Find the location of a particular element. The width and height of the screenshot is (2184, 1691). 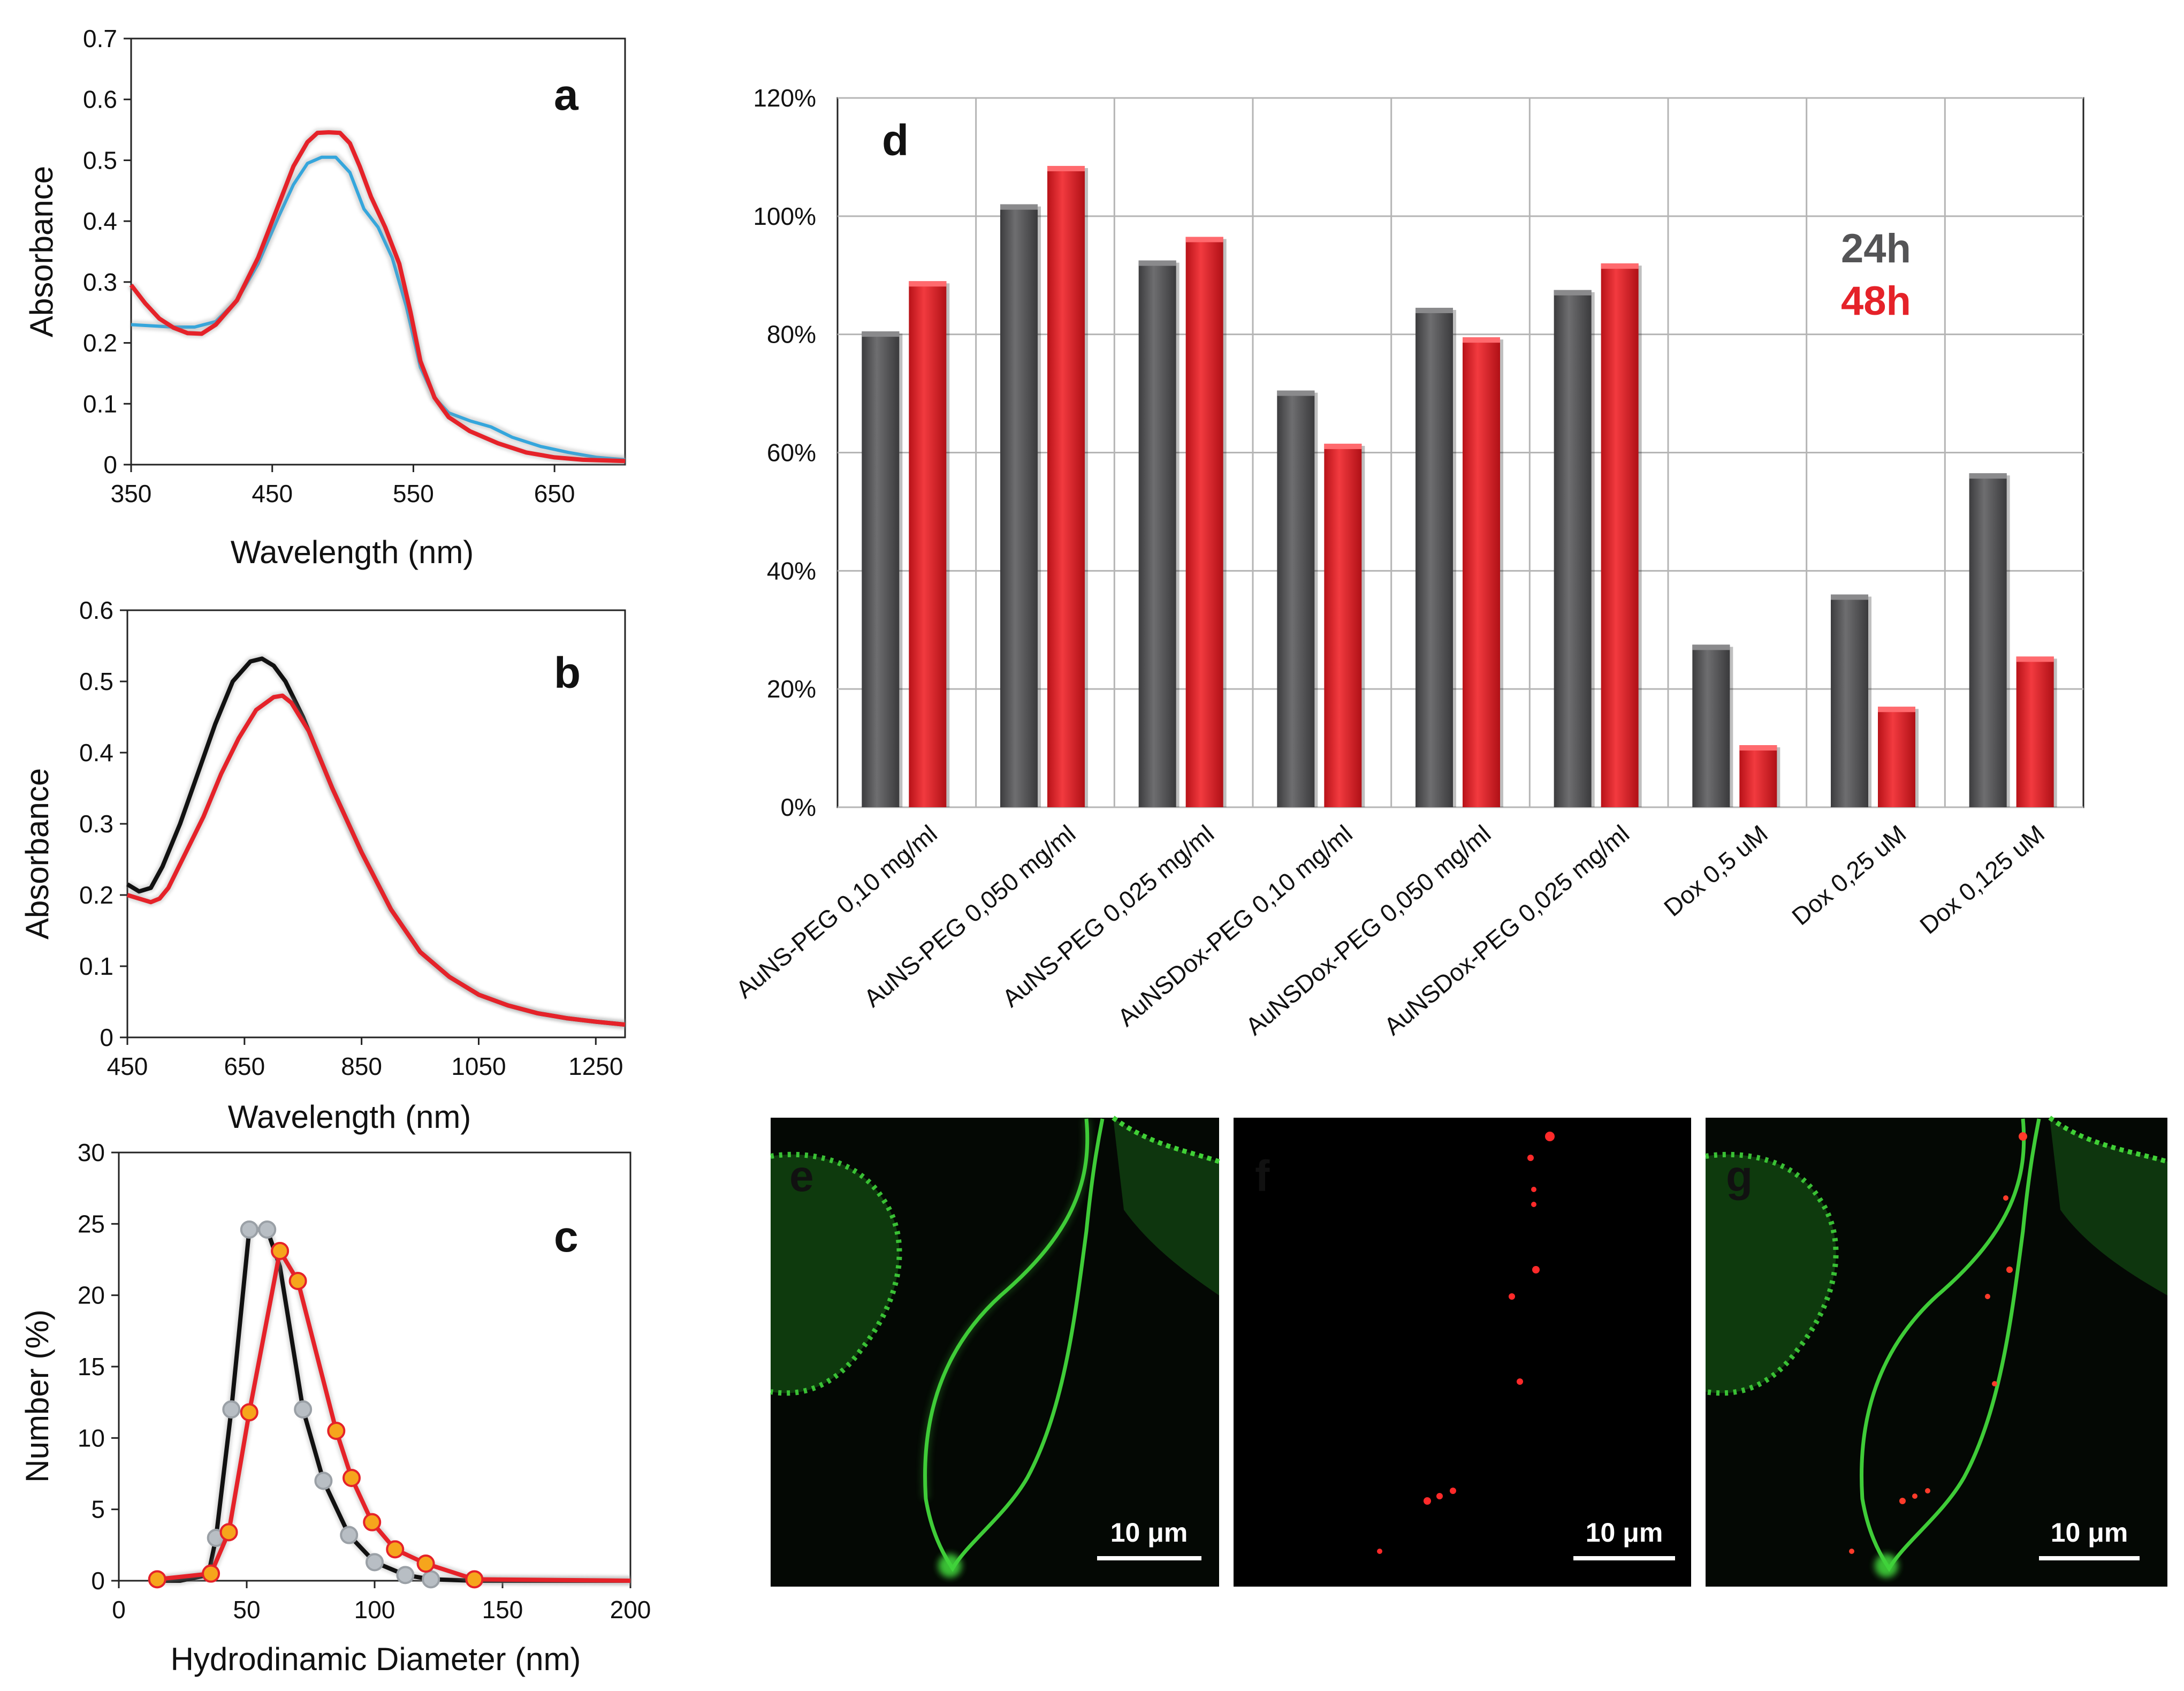

panel-a-ylabel: Absorbance is located at coordinates (41, 252).